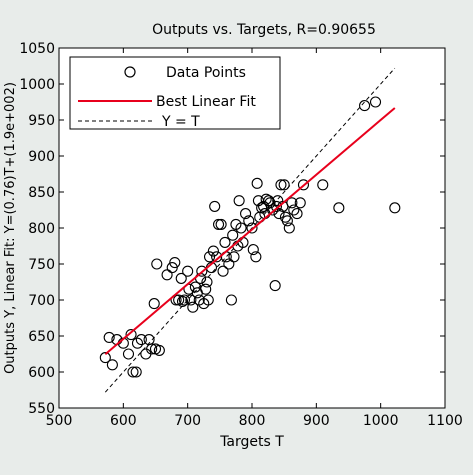  What do you see at coordinates (123, 421) in the screenshot?
I see `x-tick-label: 600` at bounding box center [123, 421].